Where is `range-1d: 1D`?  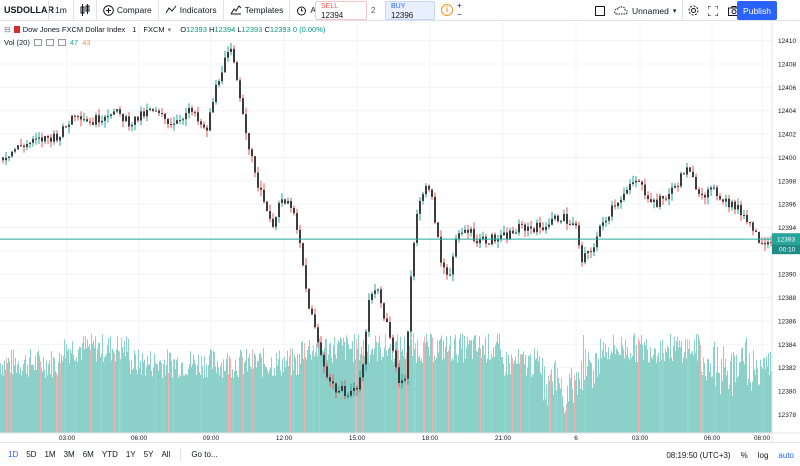
range-1d: 1D is located at coordinates (13, 454).